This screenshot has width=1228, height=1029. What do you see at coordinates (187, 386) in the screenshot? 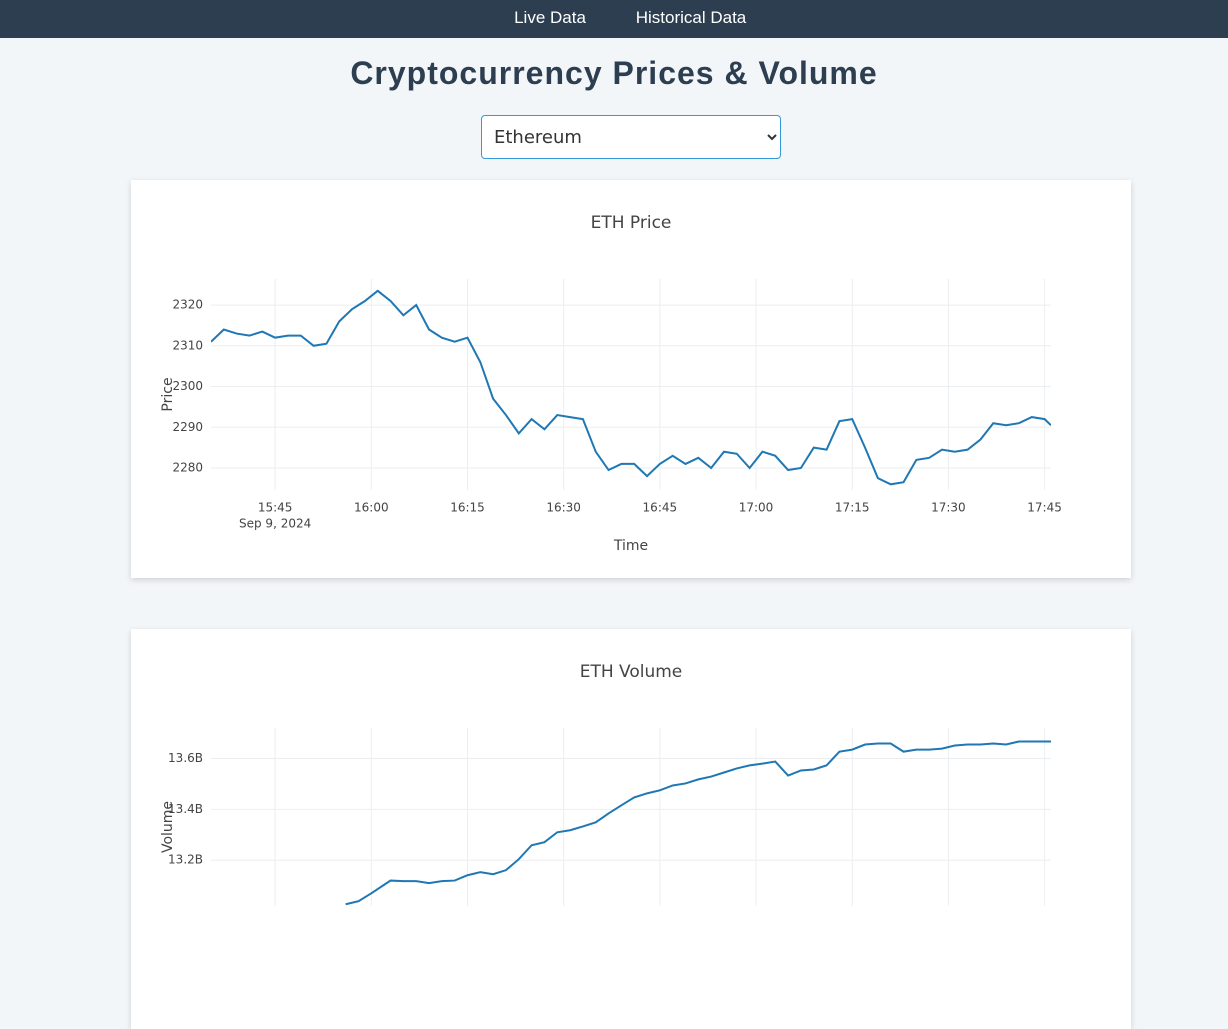
I see `y-tick-label: 2300` at bounding box center [187, 386].